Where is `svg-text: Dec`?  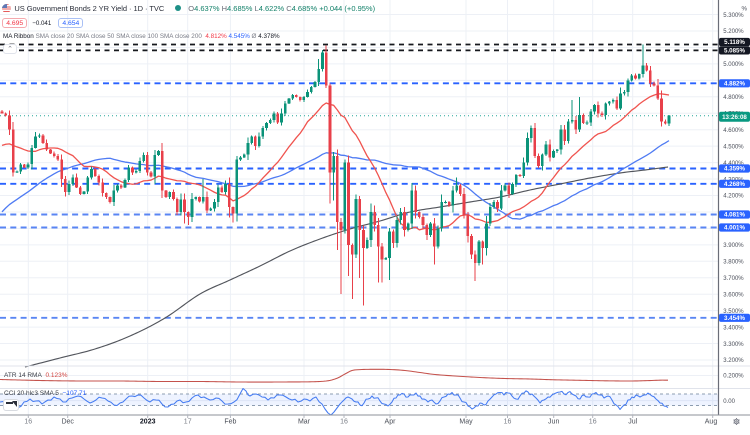 svg-text: Dec is located at coordinates (67, 422).